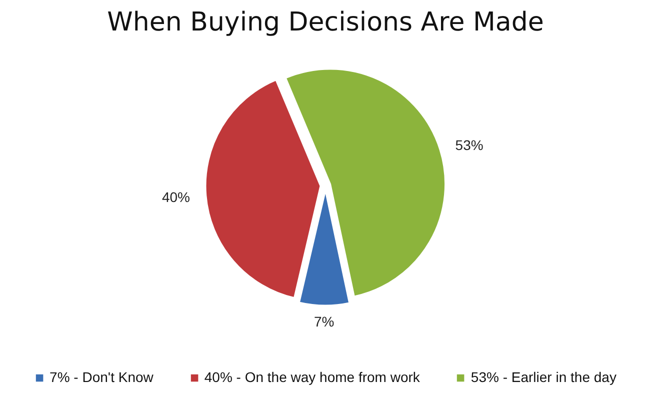 The width and height of the screenshot is (650, 400). Describe the element at coordinates (469, 144) in the screenshot. I see `data-label: 53%` at that location.